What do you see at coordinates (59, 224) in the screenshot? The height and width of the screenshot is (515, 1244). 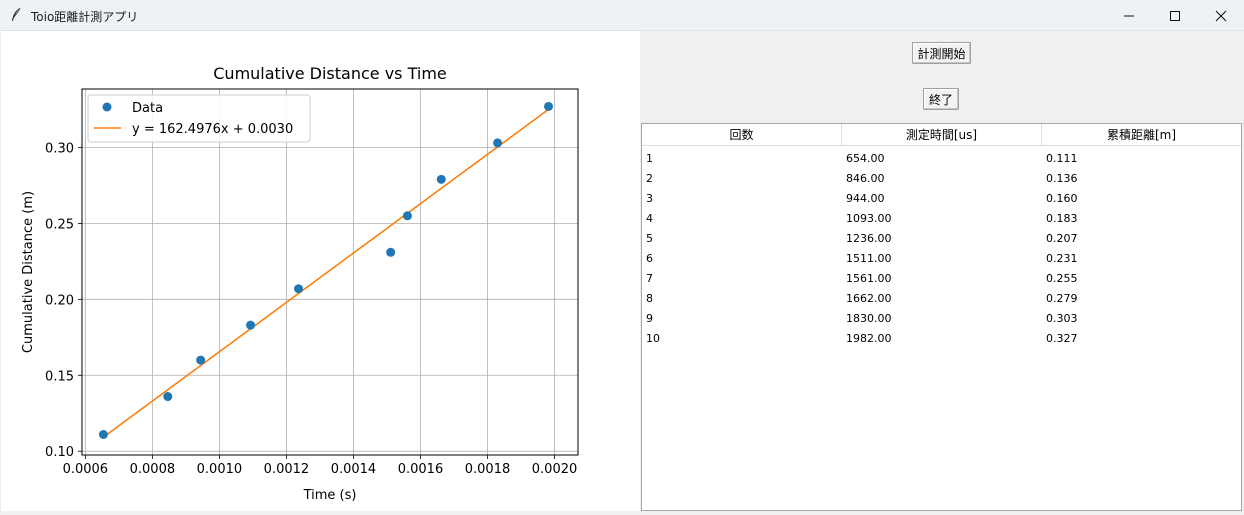 I see `y-tick-label: 0.25` at bounding box center [59, 224].